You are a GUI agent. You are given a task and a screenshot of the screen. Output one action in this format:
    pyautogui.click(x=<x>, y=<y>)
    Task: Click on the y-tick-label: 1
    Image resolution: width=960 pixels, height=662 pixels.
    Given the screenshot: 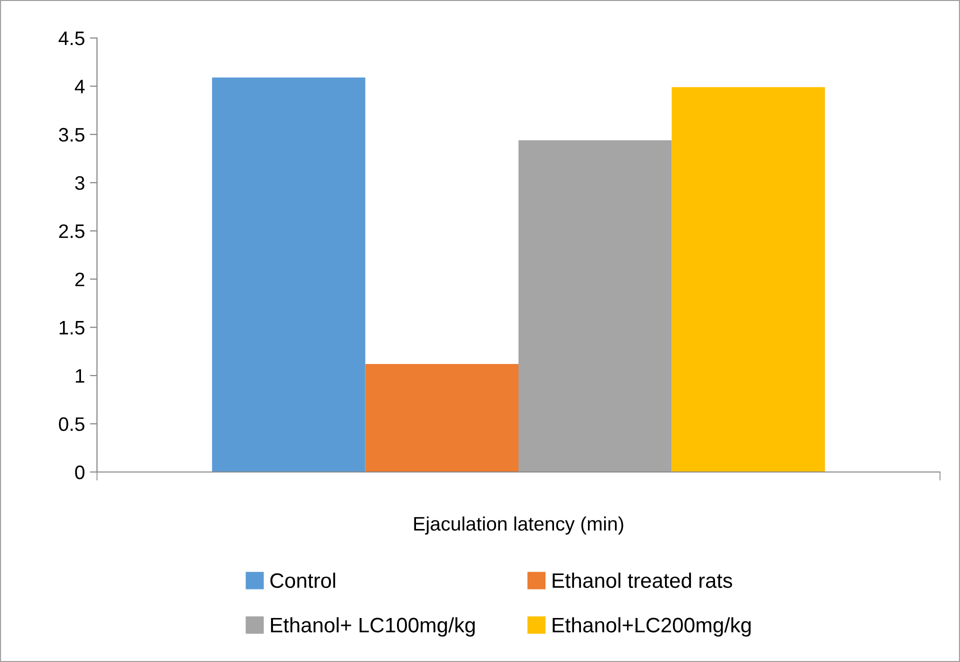 What is the action you would take?
    pyautogui.click(x=80, y=376)
    